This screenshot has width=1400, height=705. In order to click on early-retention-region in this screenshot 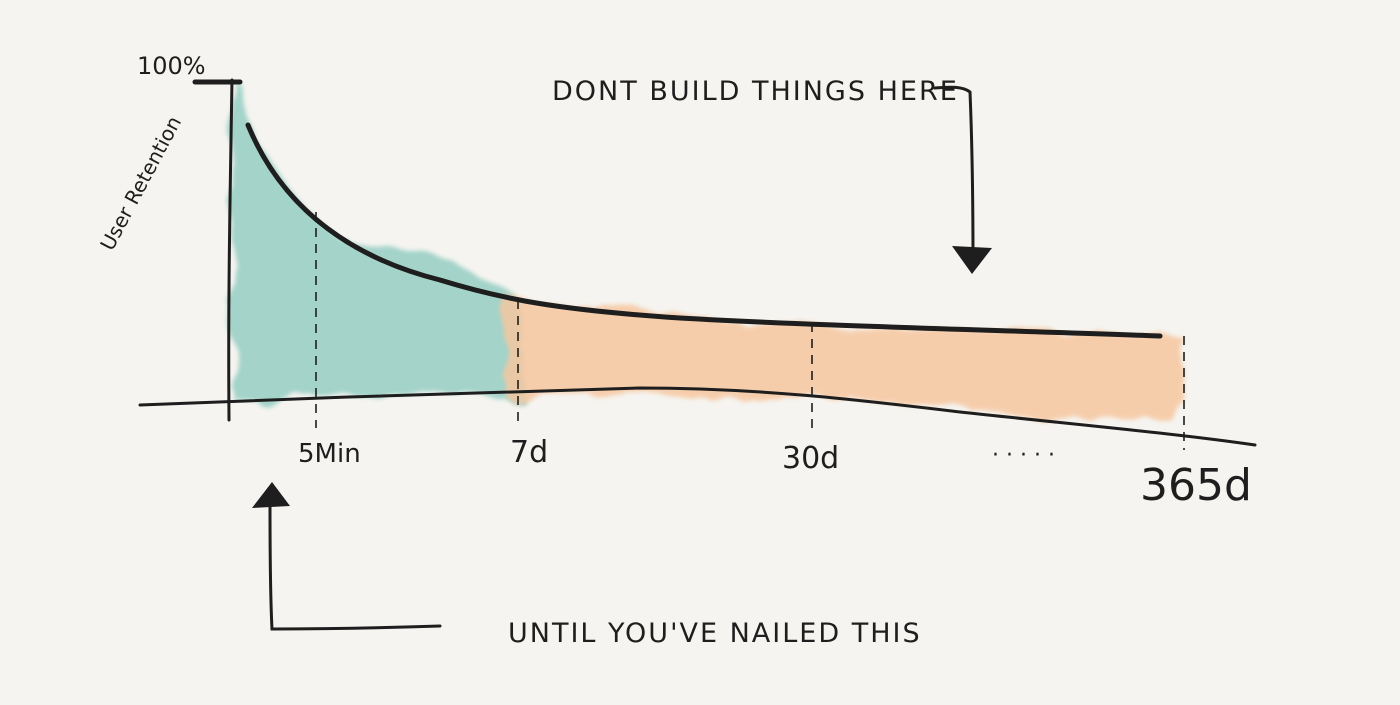, I will do `click(376, 239)`.